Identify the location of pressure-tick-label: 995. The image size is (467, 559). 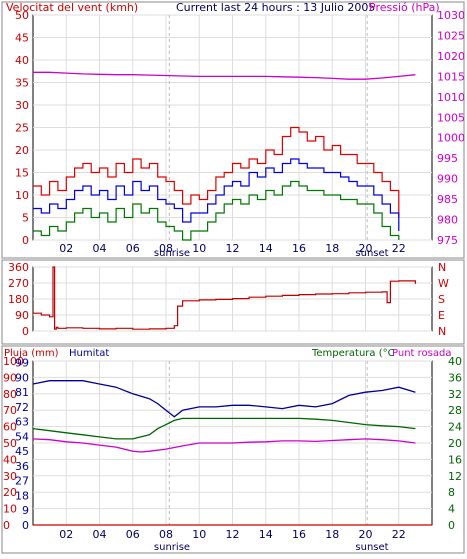
(447, 158).